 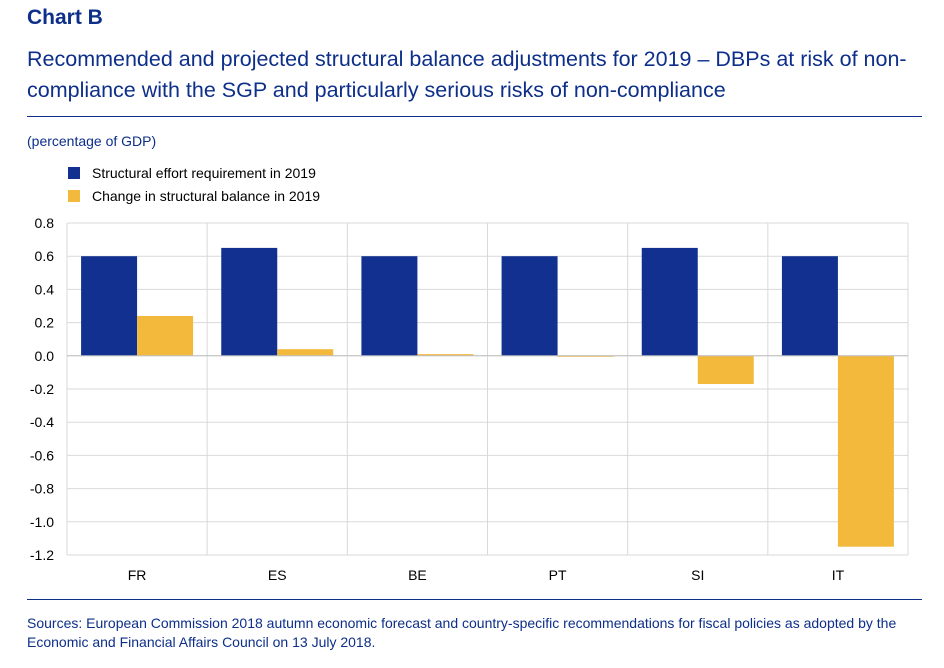 What do you see at coordinates (42, 489) in the screenshot?
I see `y-tick-label: -0.8` at bounding box center [42, 489].